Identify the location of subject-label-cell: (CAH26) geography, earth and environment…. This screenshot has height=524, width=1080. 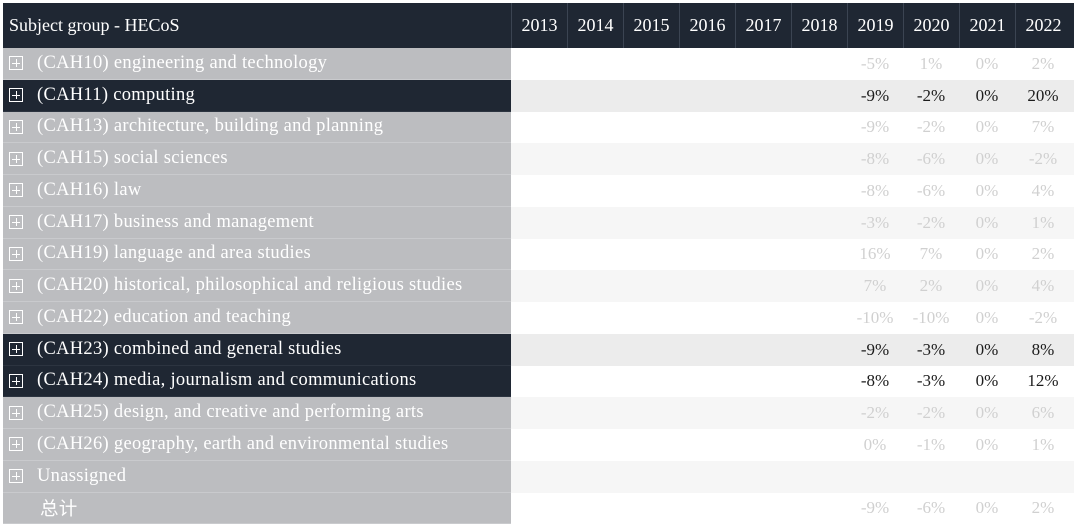
(257, 445).